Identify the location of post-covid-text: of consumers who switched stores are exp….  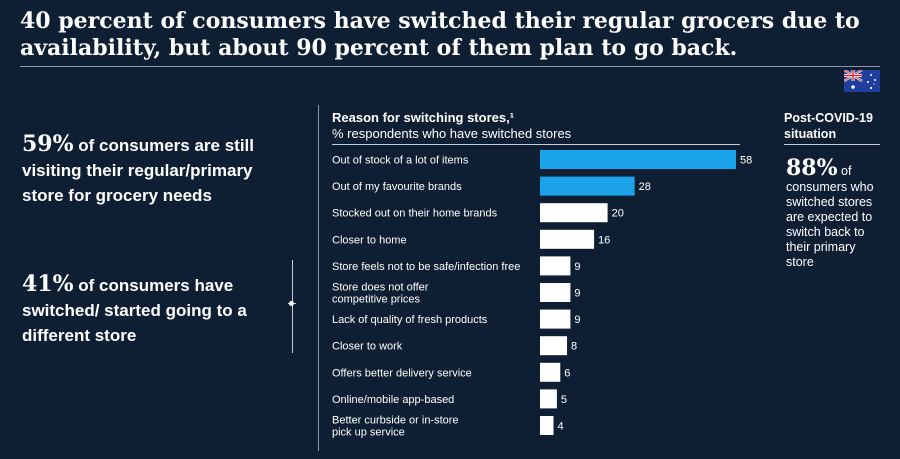
(830, 216).